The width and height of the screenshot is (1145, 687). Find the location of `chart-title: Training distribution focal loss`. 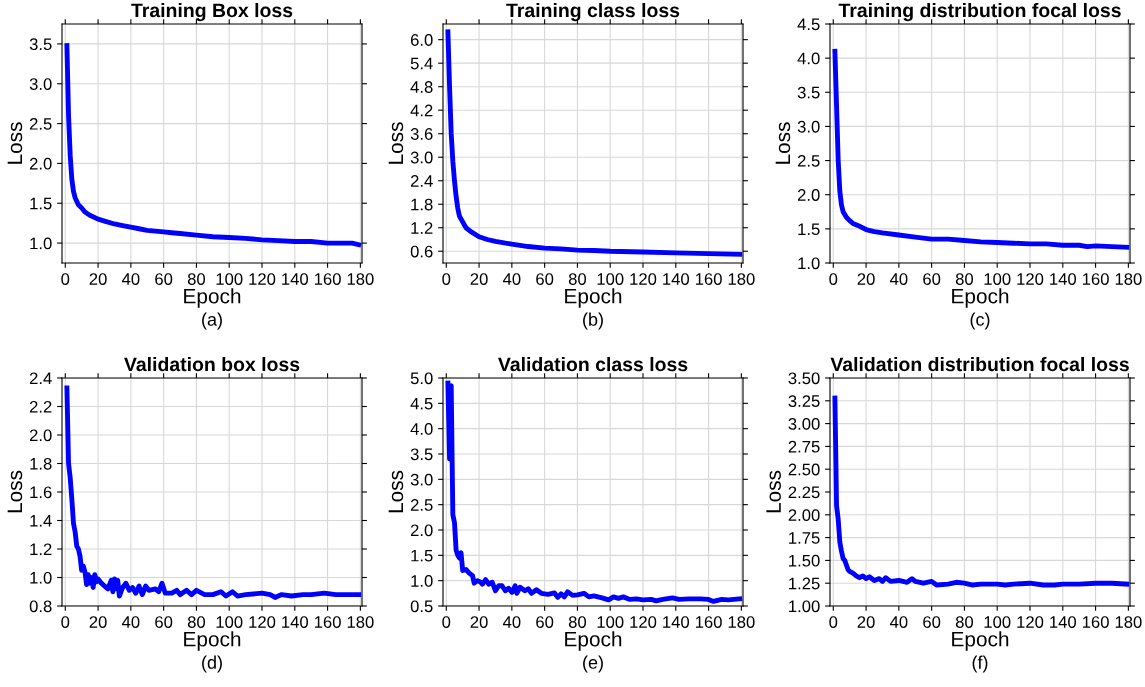

chart-title: Training distribution focal loss is located at coordinates (979, 12).